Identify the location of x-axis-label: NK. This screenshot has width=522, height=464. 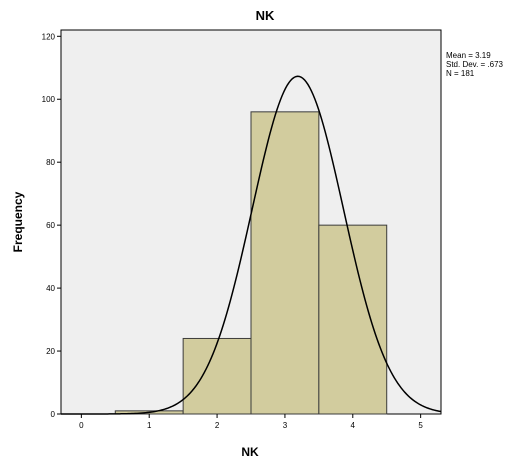
(250, 452).